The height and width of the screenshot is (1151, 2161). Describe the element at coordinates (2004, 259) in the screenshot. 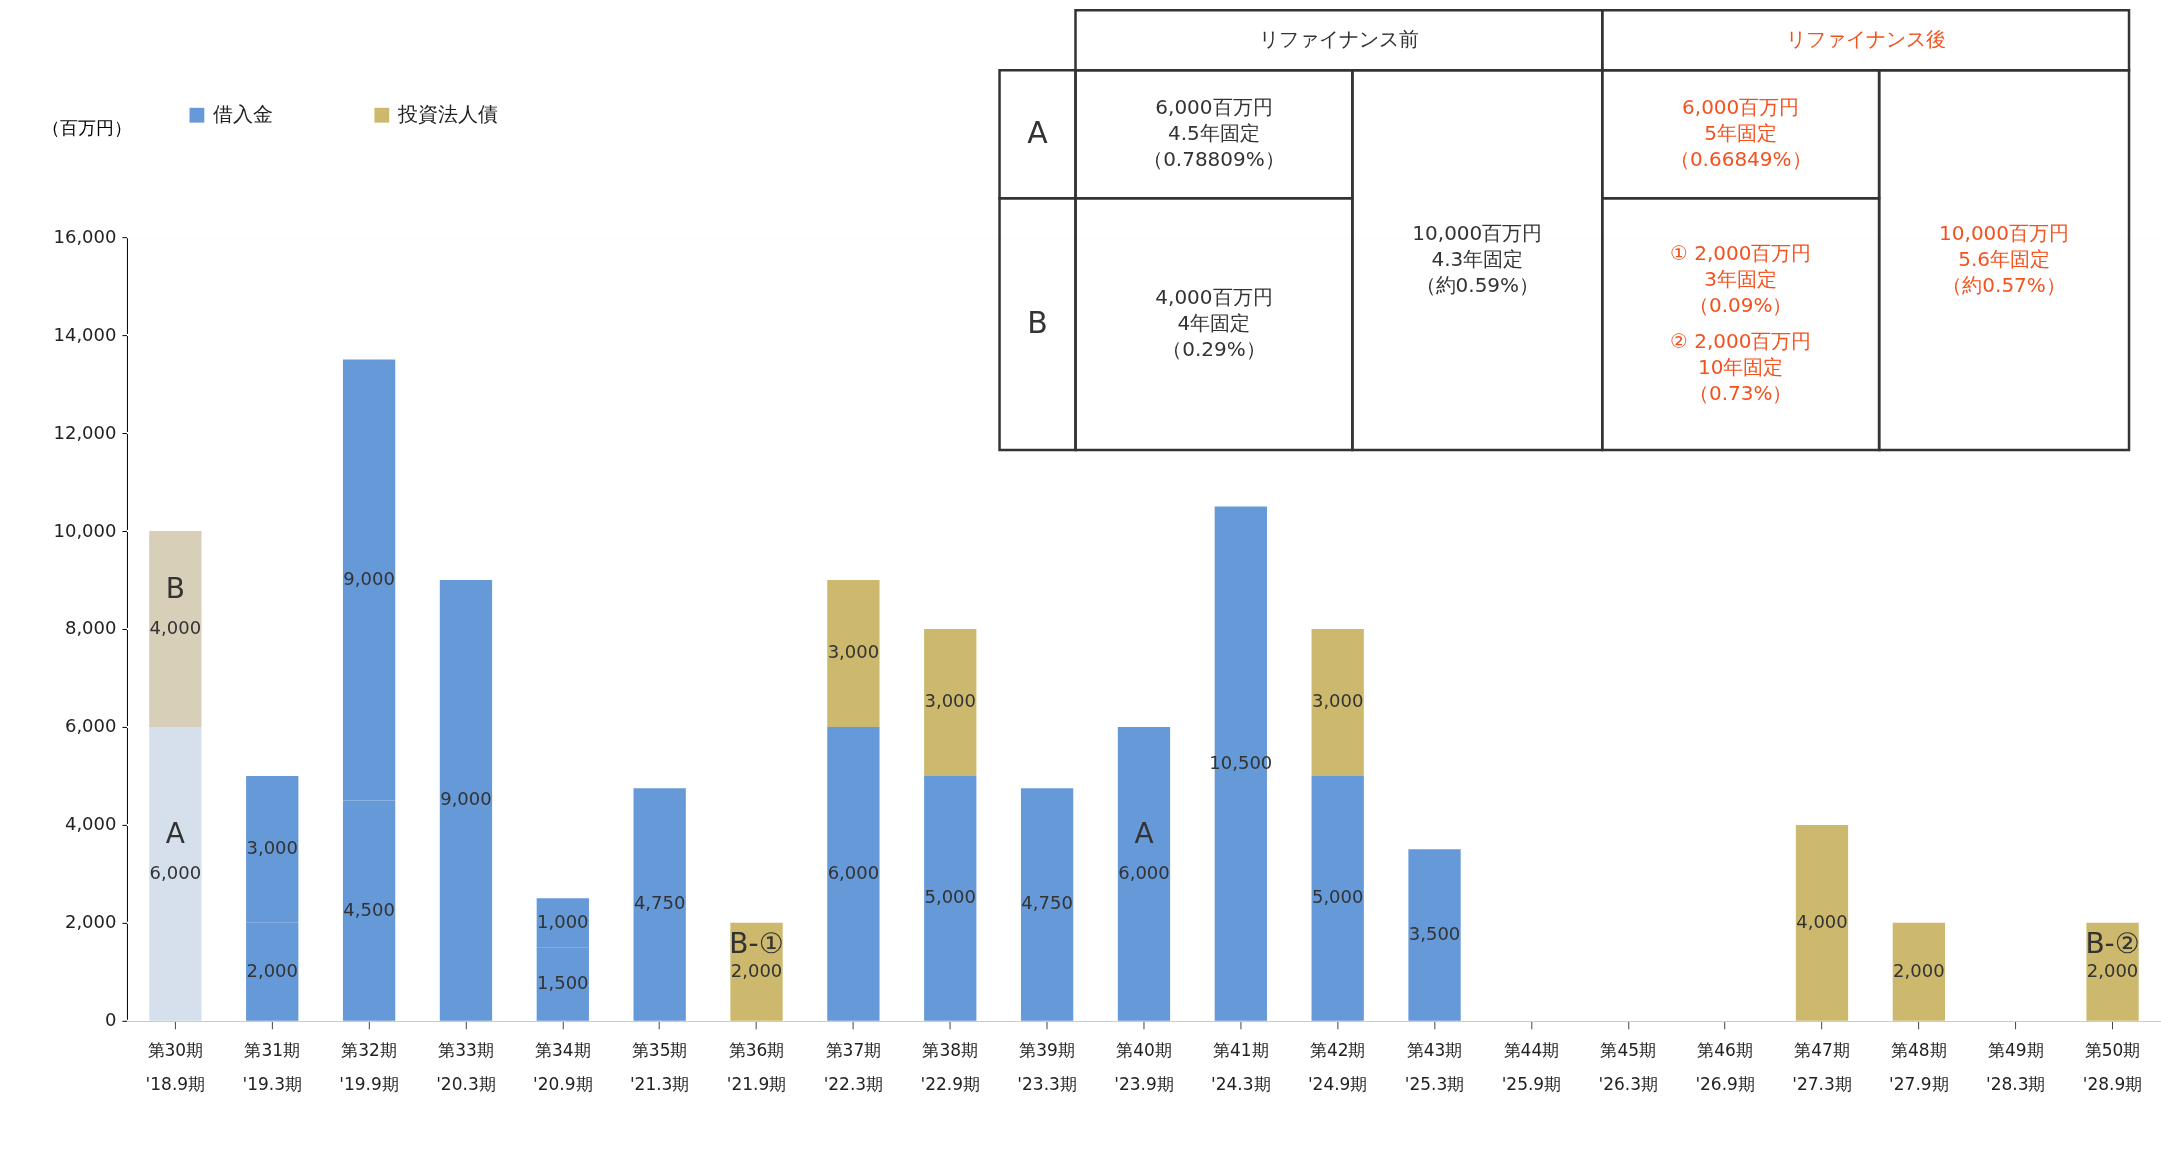

I see `annotation: 5.6年固定` at that location.